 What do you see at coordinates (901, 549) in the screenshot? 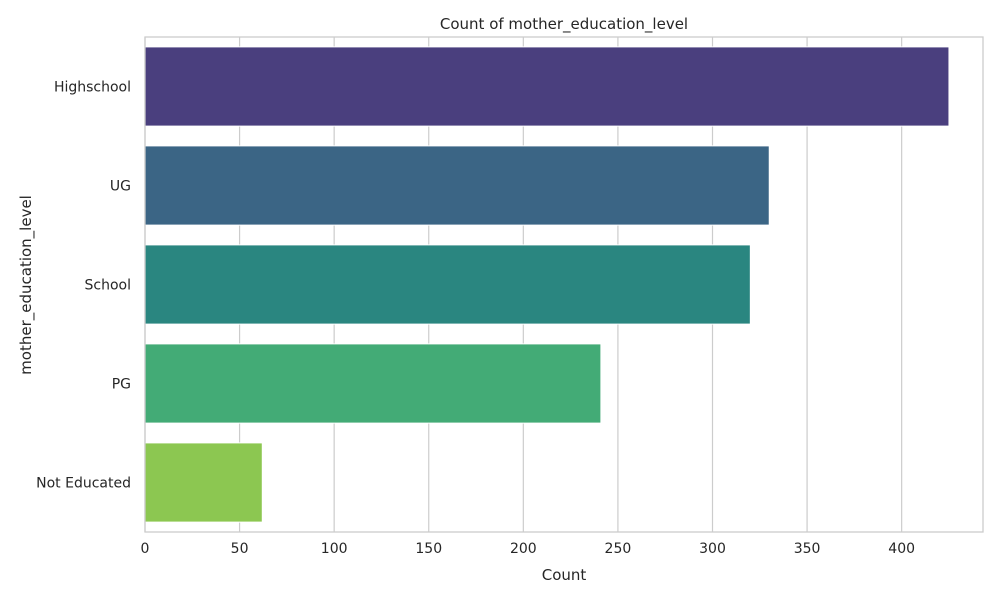
I see `x-tick-label: 400` at bounding box center [901, 549].